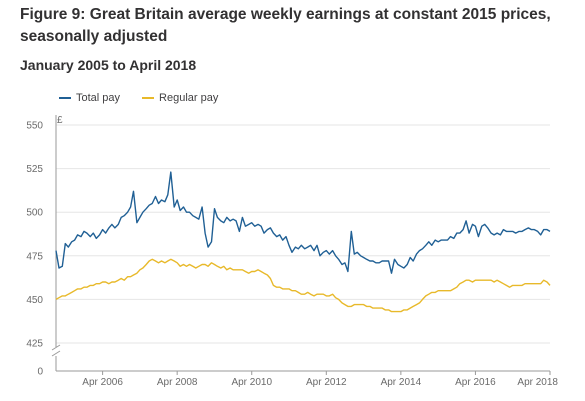 This screenshot has height=401, width=585. I want to click on series-line-regular-pay, so click(303, 285).